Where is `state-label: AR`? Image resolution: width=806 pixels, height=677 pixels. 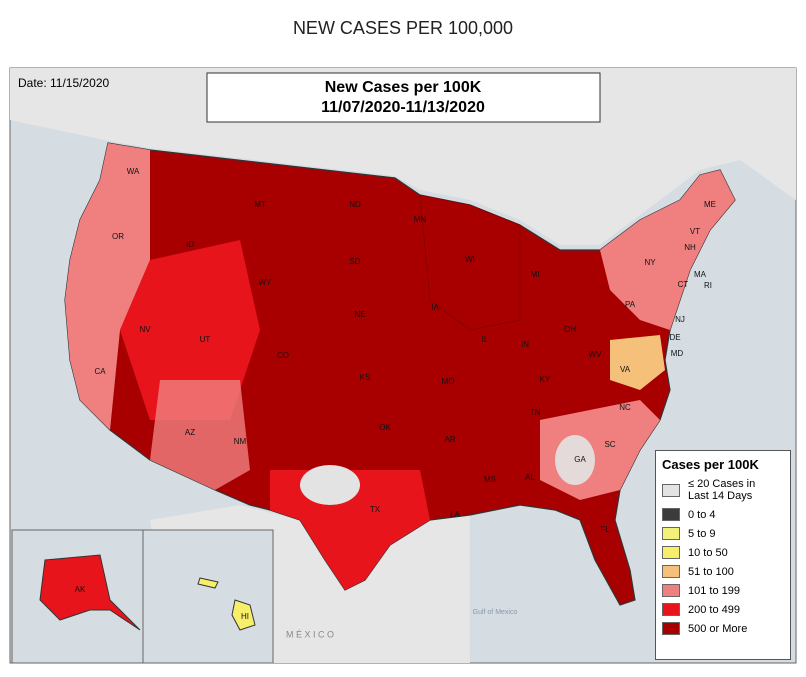 state-label: AR is located at coordinates (449, 439).